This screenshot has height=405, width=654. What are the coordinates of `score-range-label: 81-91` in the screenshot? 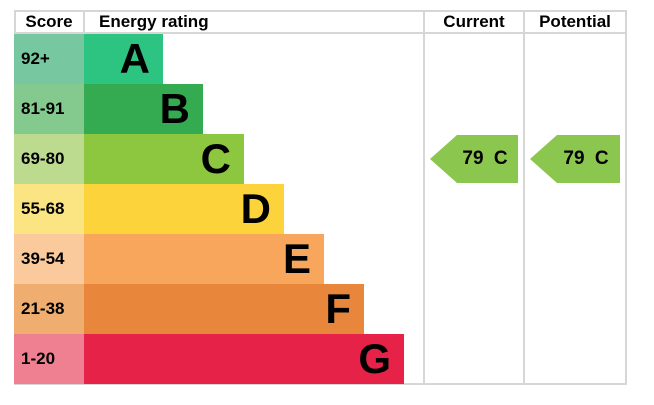 It's located at (49, 109).